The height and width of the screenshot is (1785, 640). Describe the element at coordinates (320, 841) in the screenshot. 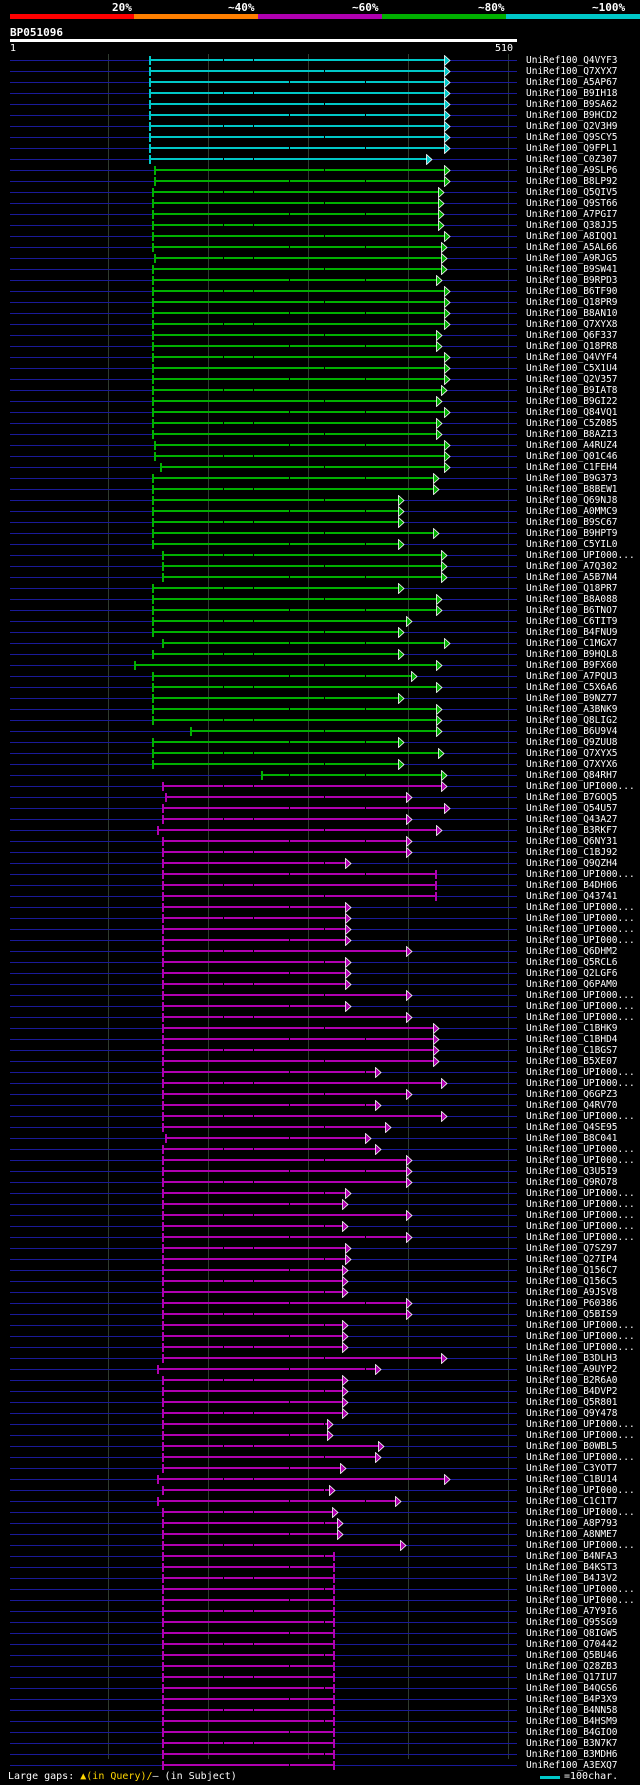

I see `hit-row: UniRef100_Q6NY31` at that location.